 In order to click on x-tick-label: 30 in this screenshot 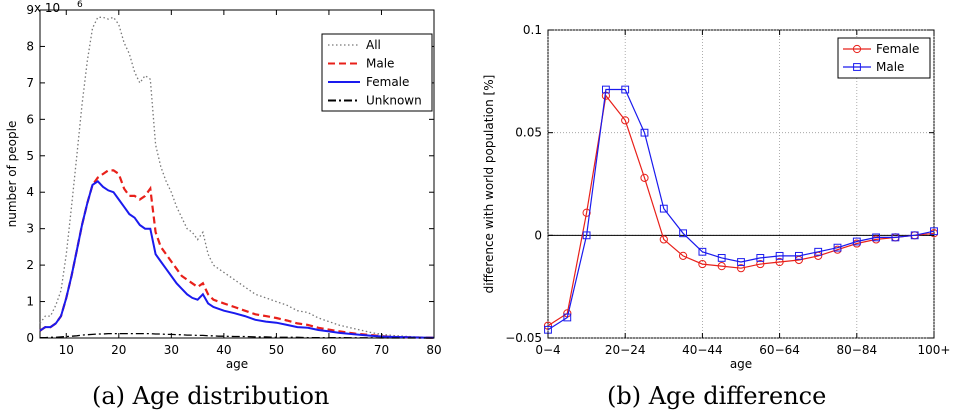, I will do `click(171, 350)`.